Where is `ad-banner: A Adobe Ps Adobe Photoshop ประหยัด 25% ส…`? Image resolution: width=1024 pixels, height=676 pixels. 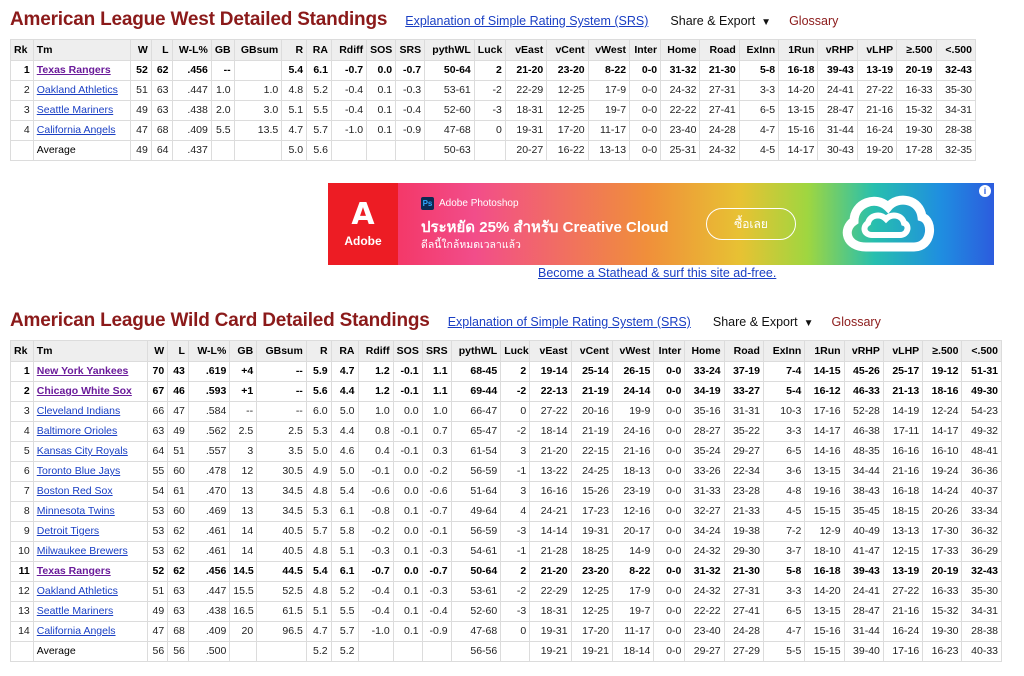 ad-banner: A Adobe Ps Adobe Photoshop ประหยัด 25% ส… is located at coordinates (661, 224).